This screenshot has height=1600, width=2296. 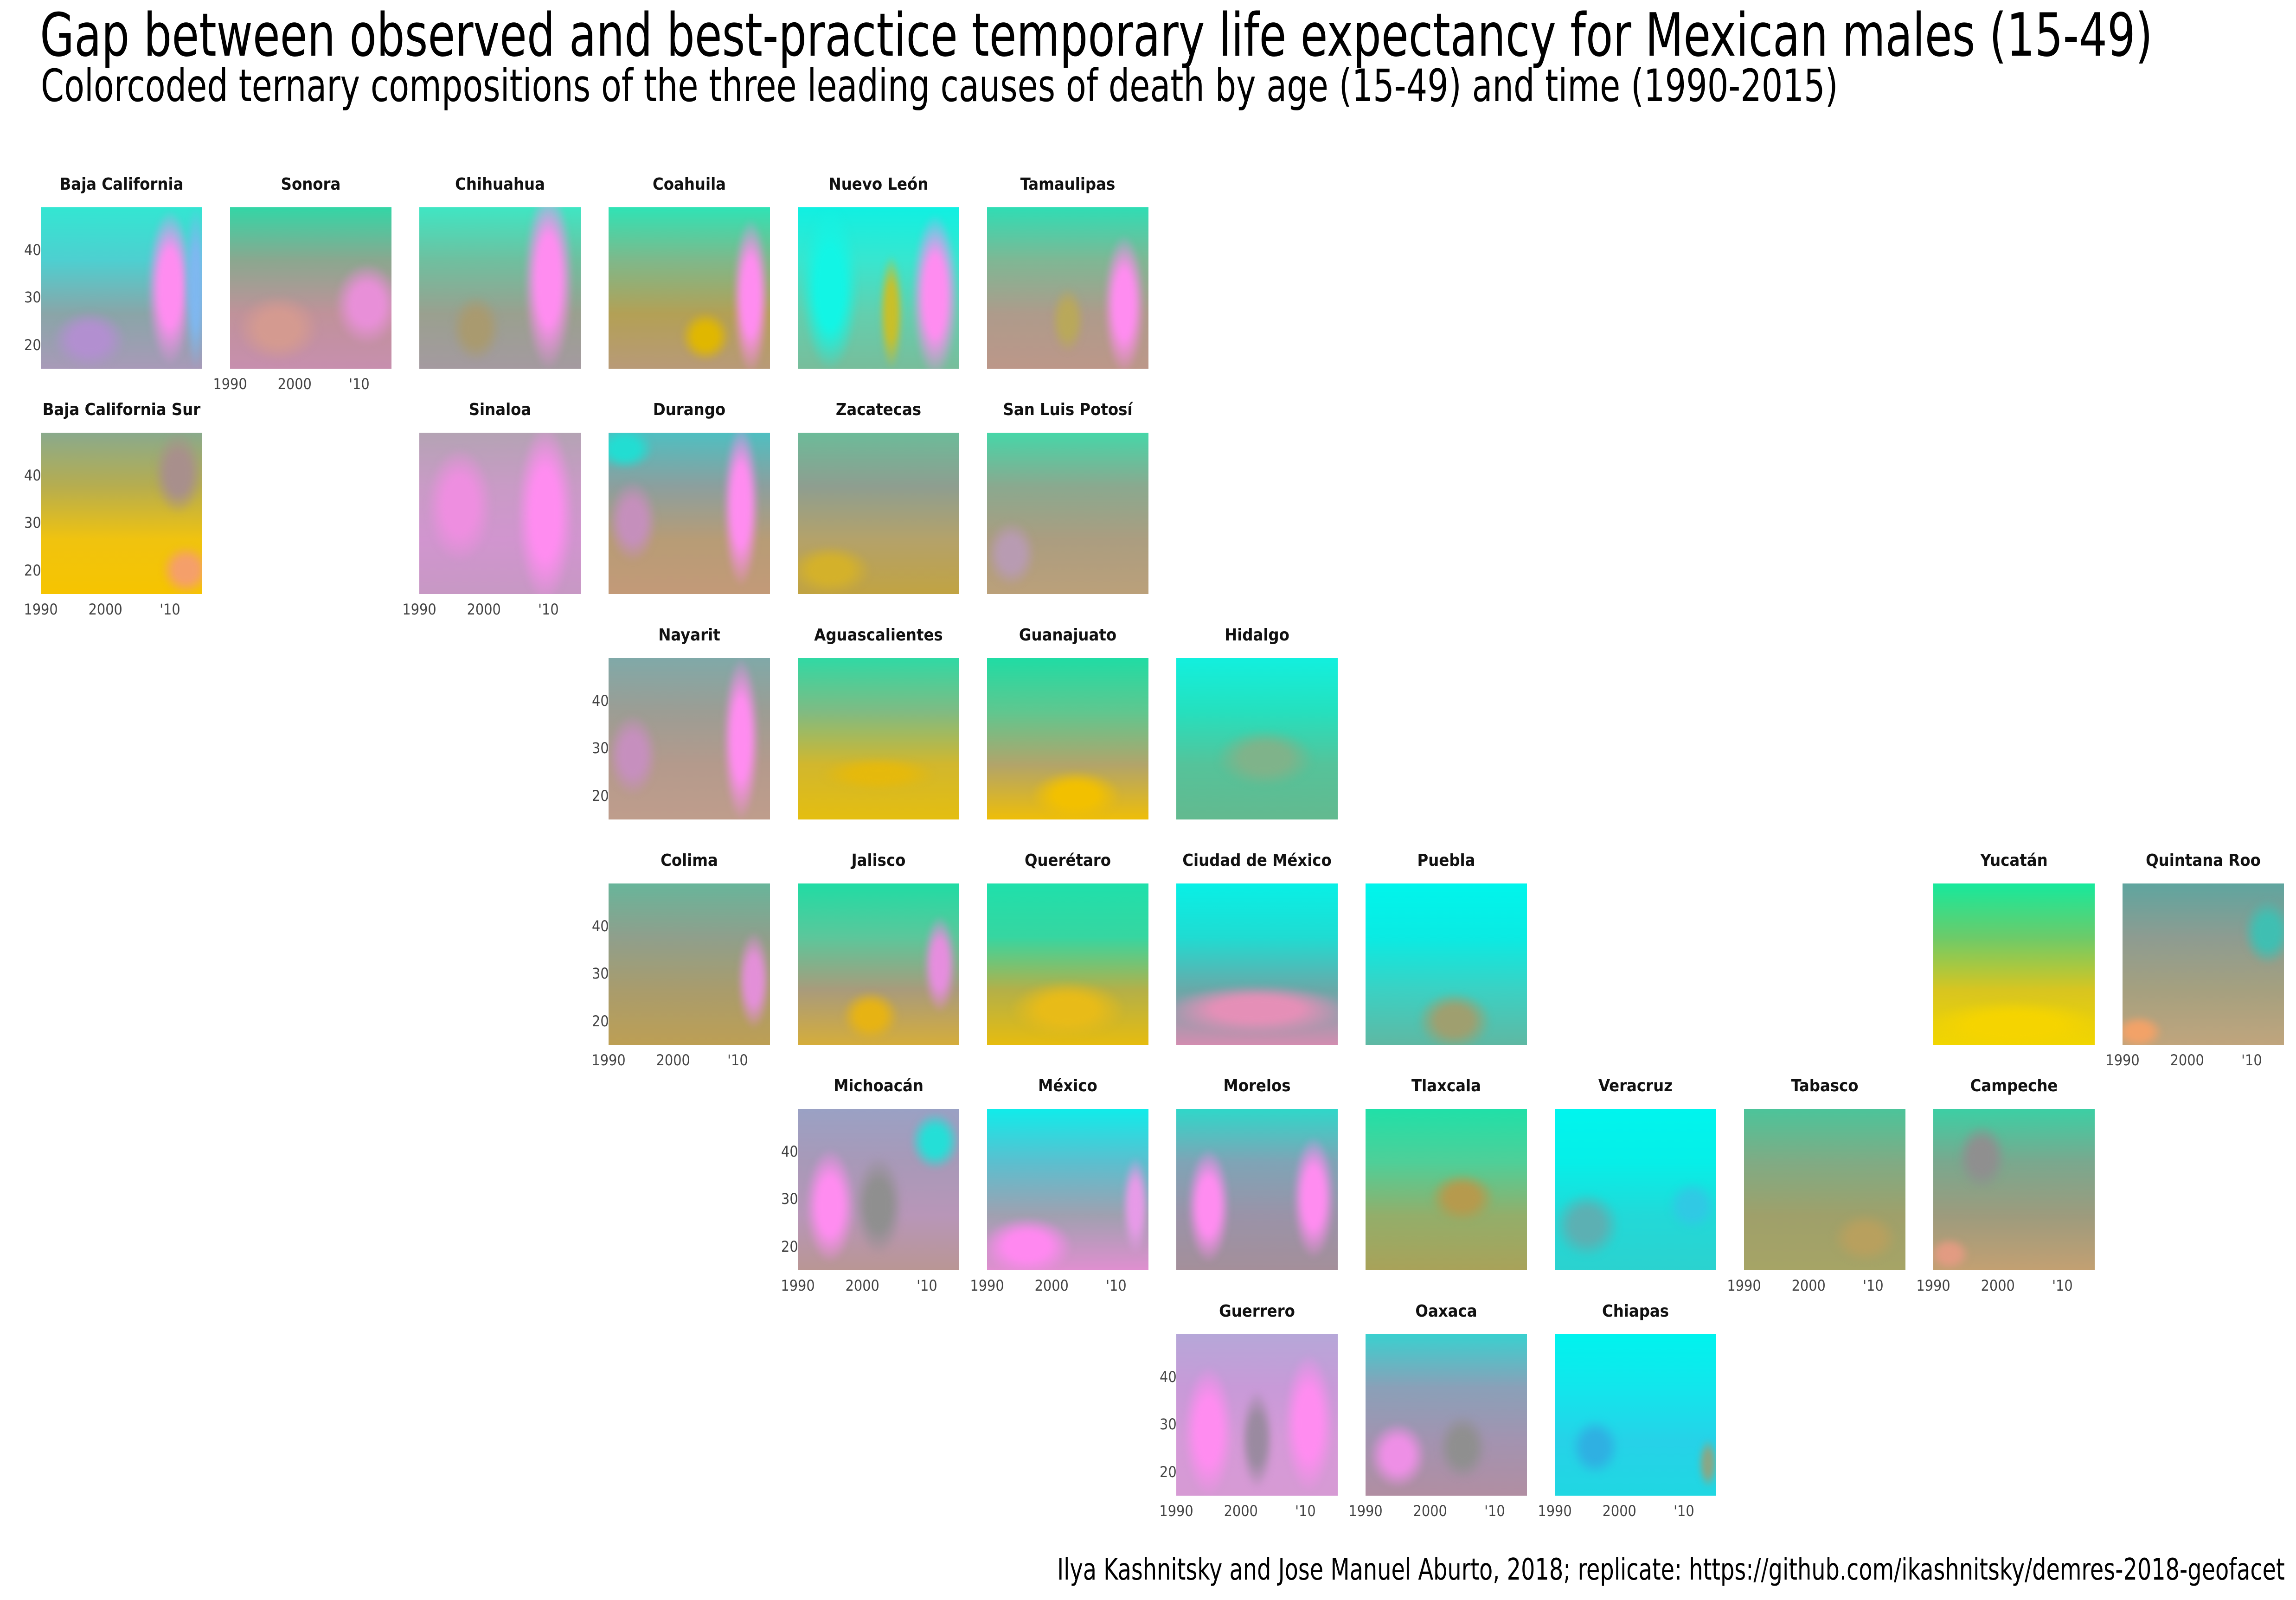 I want to click on facet-title: Sonora, so click(x=311, y=184).